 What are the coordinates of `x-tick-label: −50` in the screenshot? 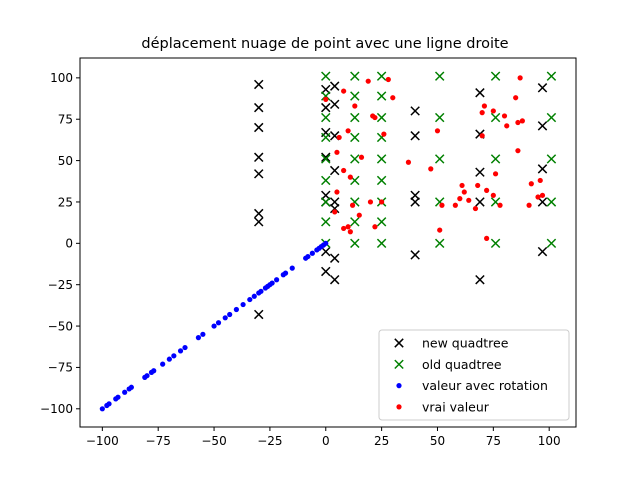 It's located at (213, 441).